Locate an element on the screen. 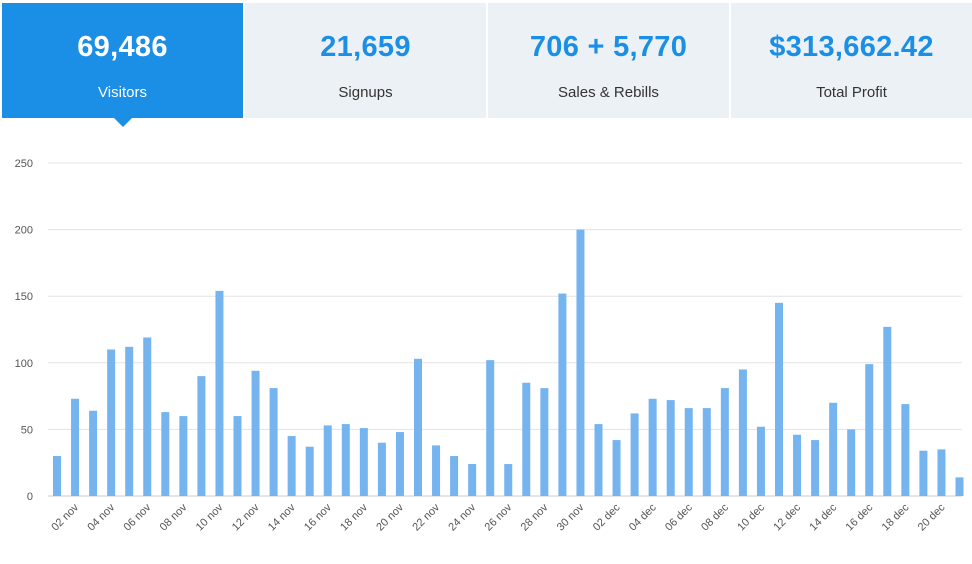  x-tick-label: 08 nov is located at coordinates (174, 517).